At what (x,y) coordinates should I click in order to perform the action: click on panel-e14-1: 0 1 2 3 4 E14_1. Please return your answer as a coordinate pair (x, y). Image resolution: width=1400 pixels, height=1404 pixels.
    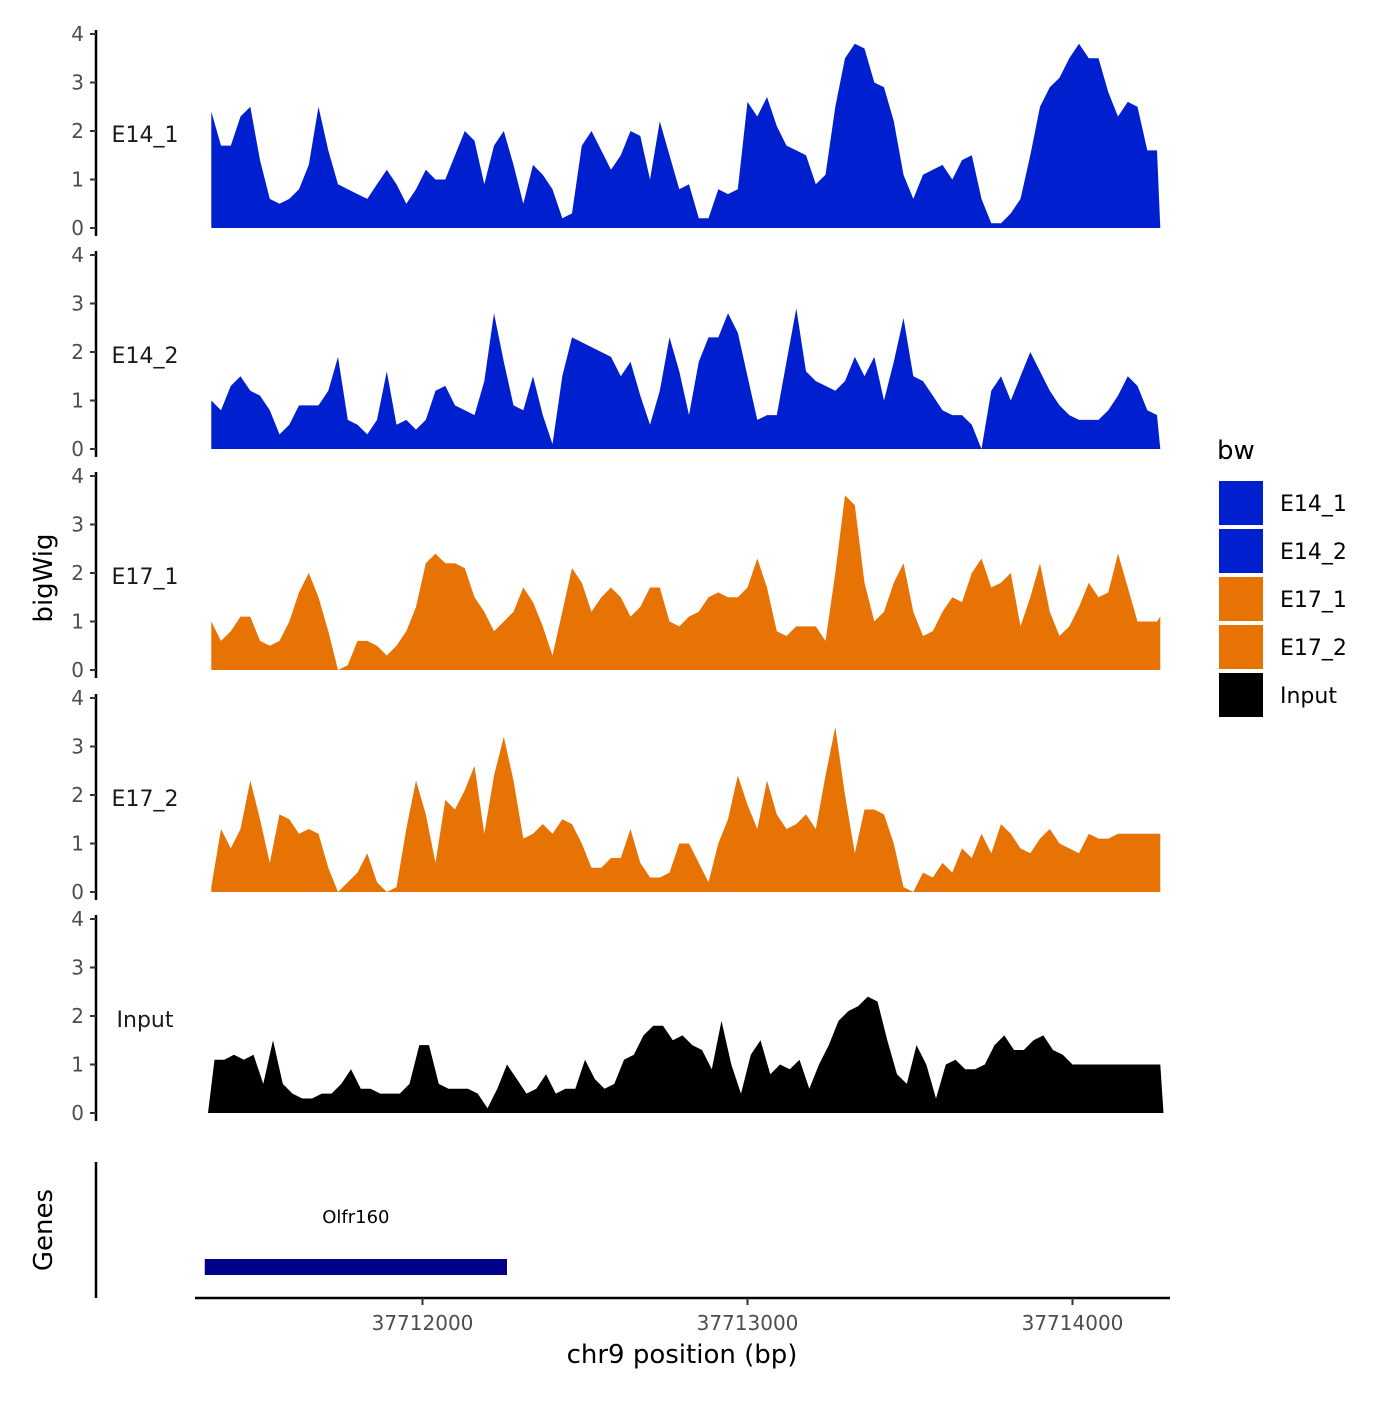
    Looking at the image, I should click on (616, 131).